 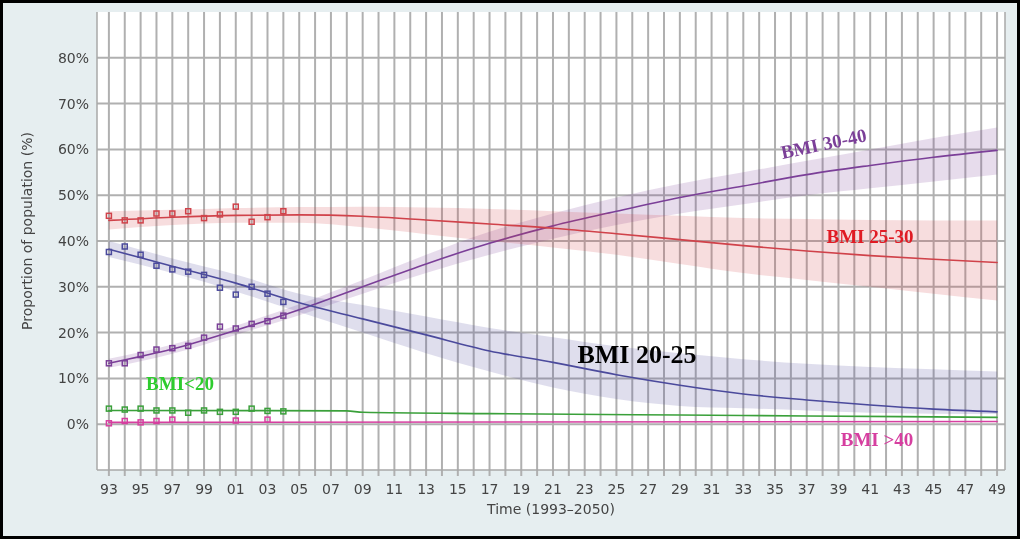 I want to click on x-tick-label: 09, so click(x=362, y=489).